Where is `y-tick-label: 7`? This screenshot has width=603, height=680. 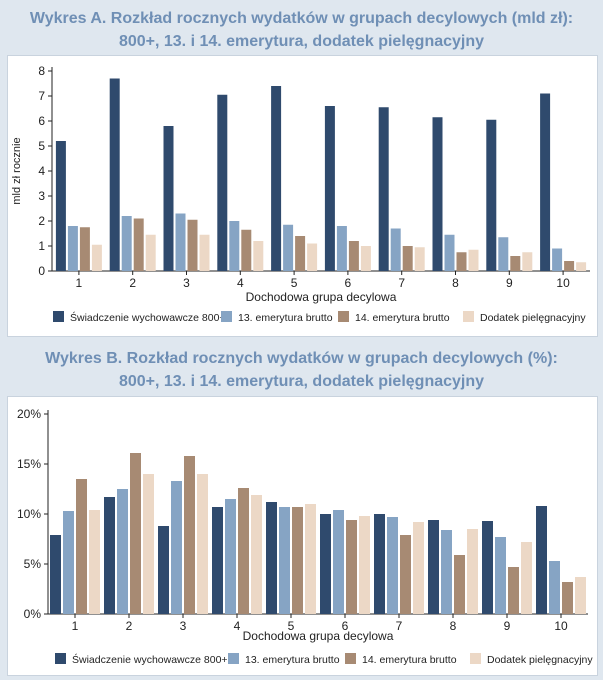 y-tick-label: 7 is located at coordinates (41, 96).